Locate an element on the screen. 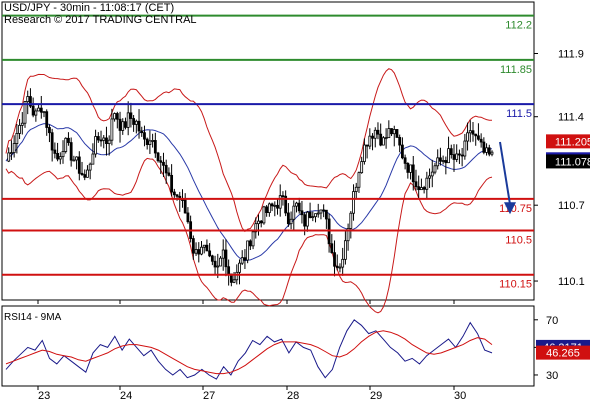 The width and height of the screenshot is (590, 400). price-tag-label: 111.078 is located at coordinates (572, 162).